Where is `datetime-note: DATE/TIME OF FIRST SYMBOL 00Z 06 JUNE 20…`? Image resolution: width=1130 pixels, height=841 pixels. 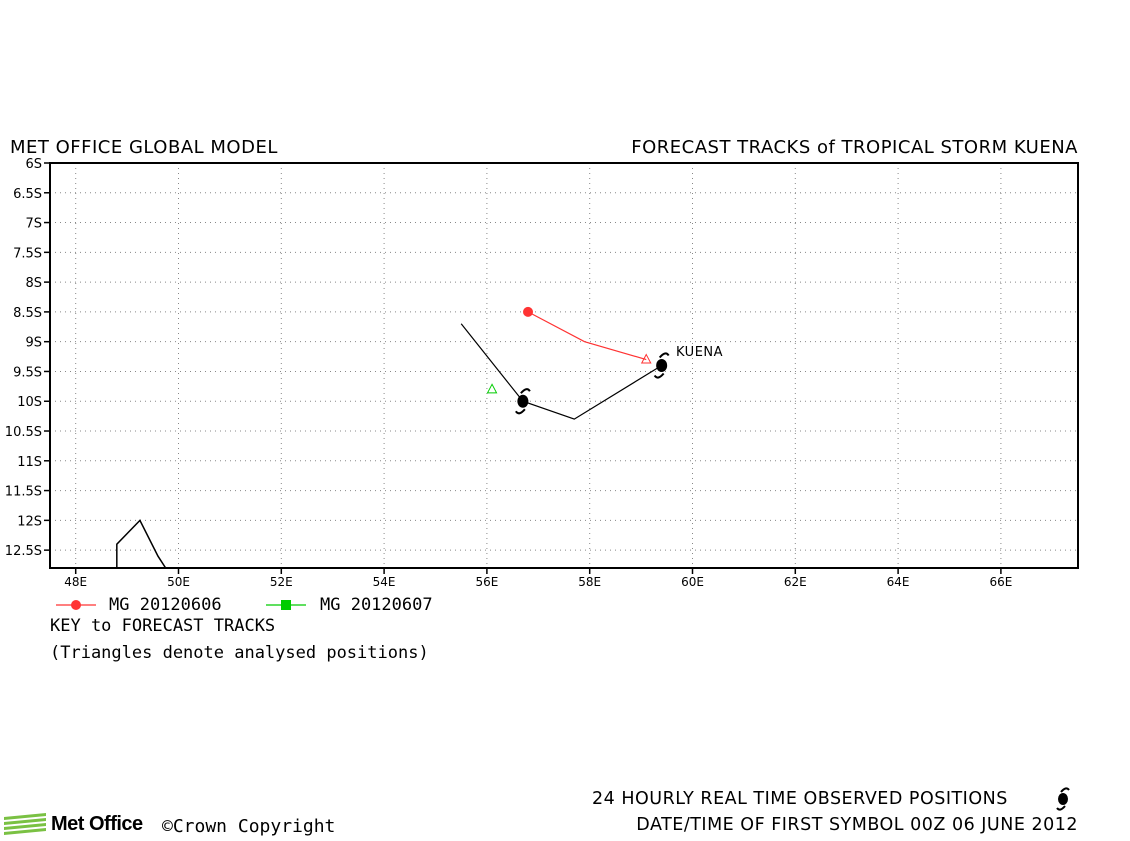
datetime-note: DATE/TIME OF FIRST SYMBOL 00Z 06 JUNE 20… is located at coordinates (857, 825).